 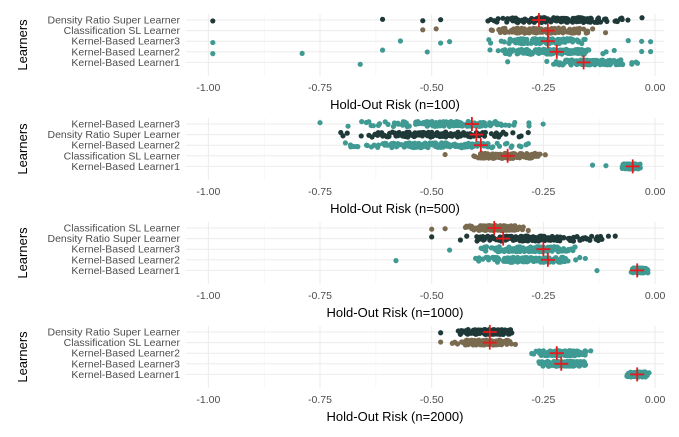 I want to click on x-axis-title: Hold-Out Risk (n=500), so click(x=395, y=208).